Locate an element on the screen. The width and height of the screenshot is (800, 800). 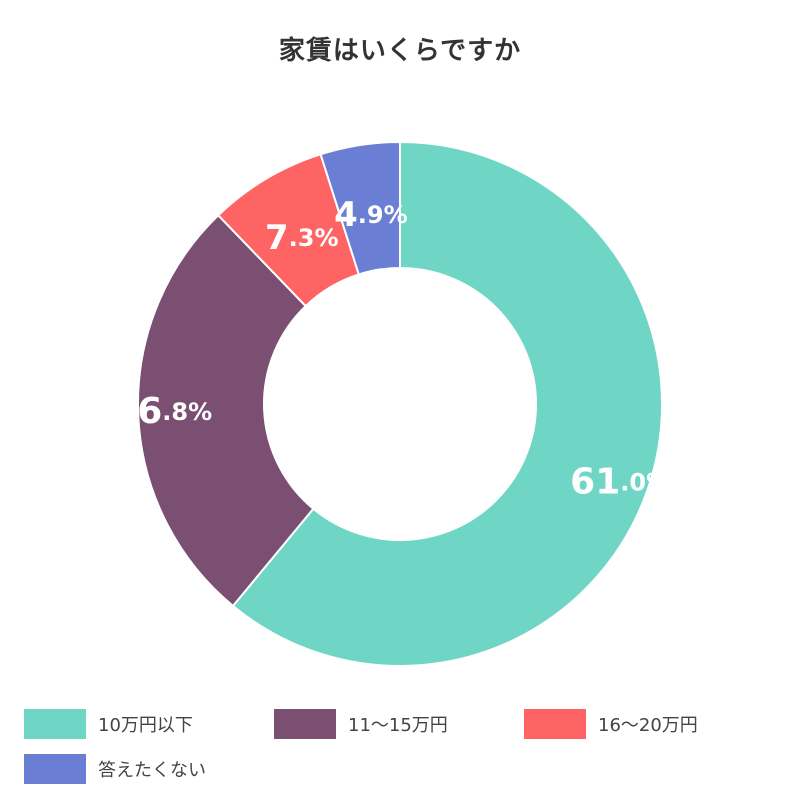
legend-item-10man-ika: 10万円以下 is located at coordinates (108, 724).